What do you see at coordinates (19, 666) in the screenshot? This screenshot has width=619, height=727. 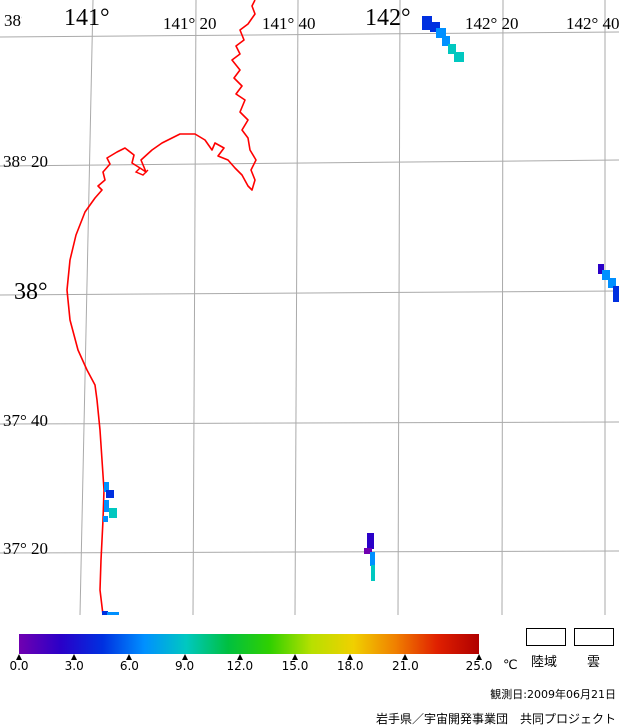 I see `scale-tick-label: 0.0` at bounding box center [19, 666].